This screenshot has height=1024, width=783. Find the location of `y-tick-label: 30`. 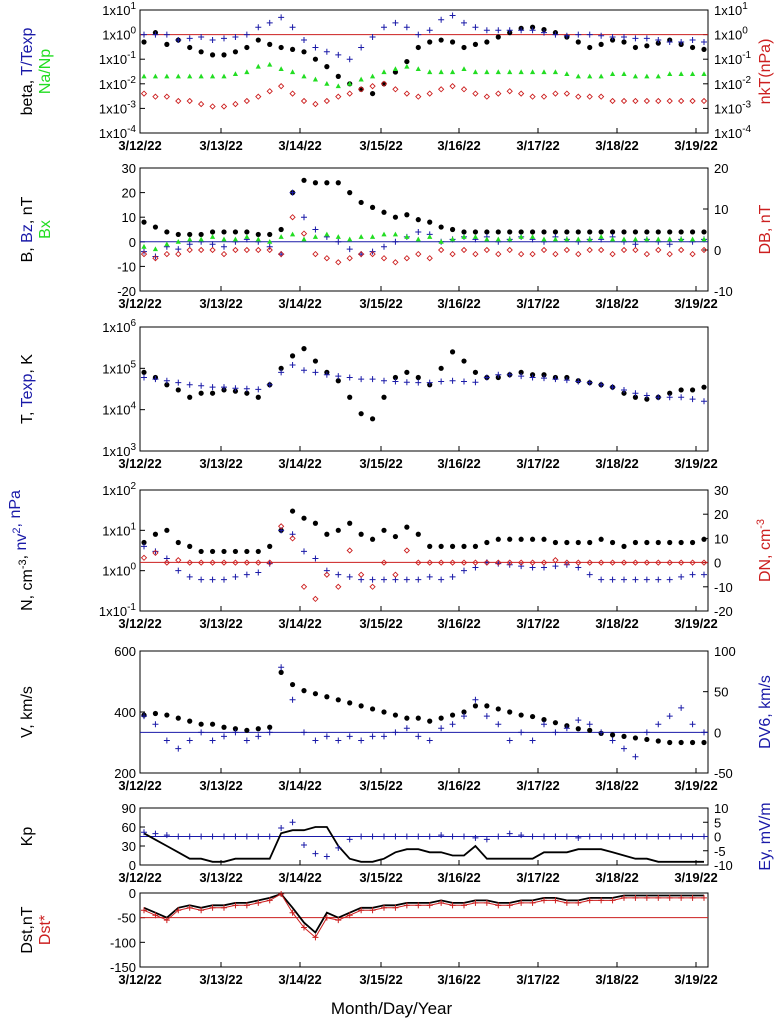

y-tick-label: 30 is located at coordinates (129, 168).